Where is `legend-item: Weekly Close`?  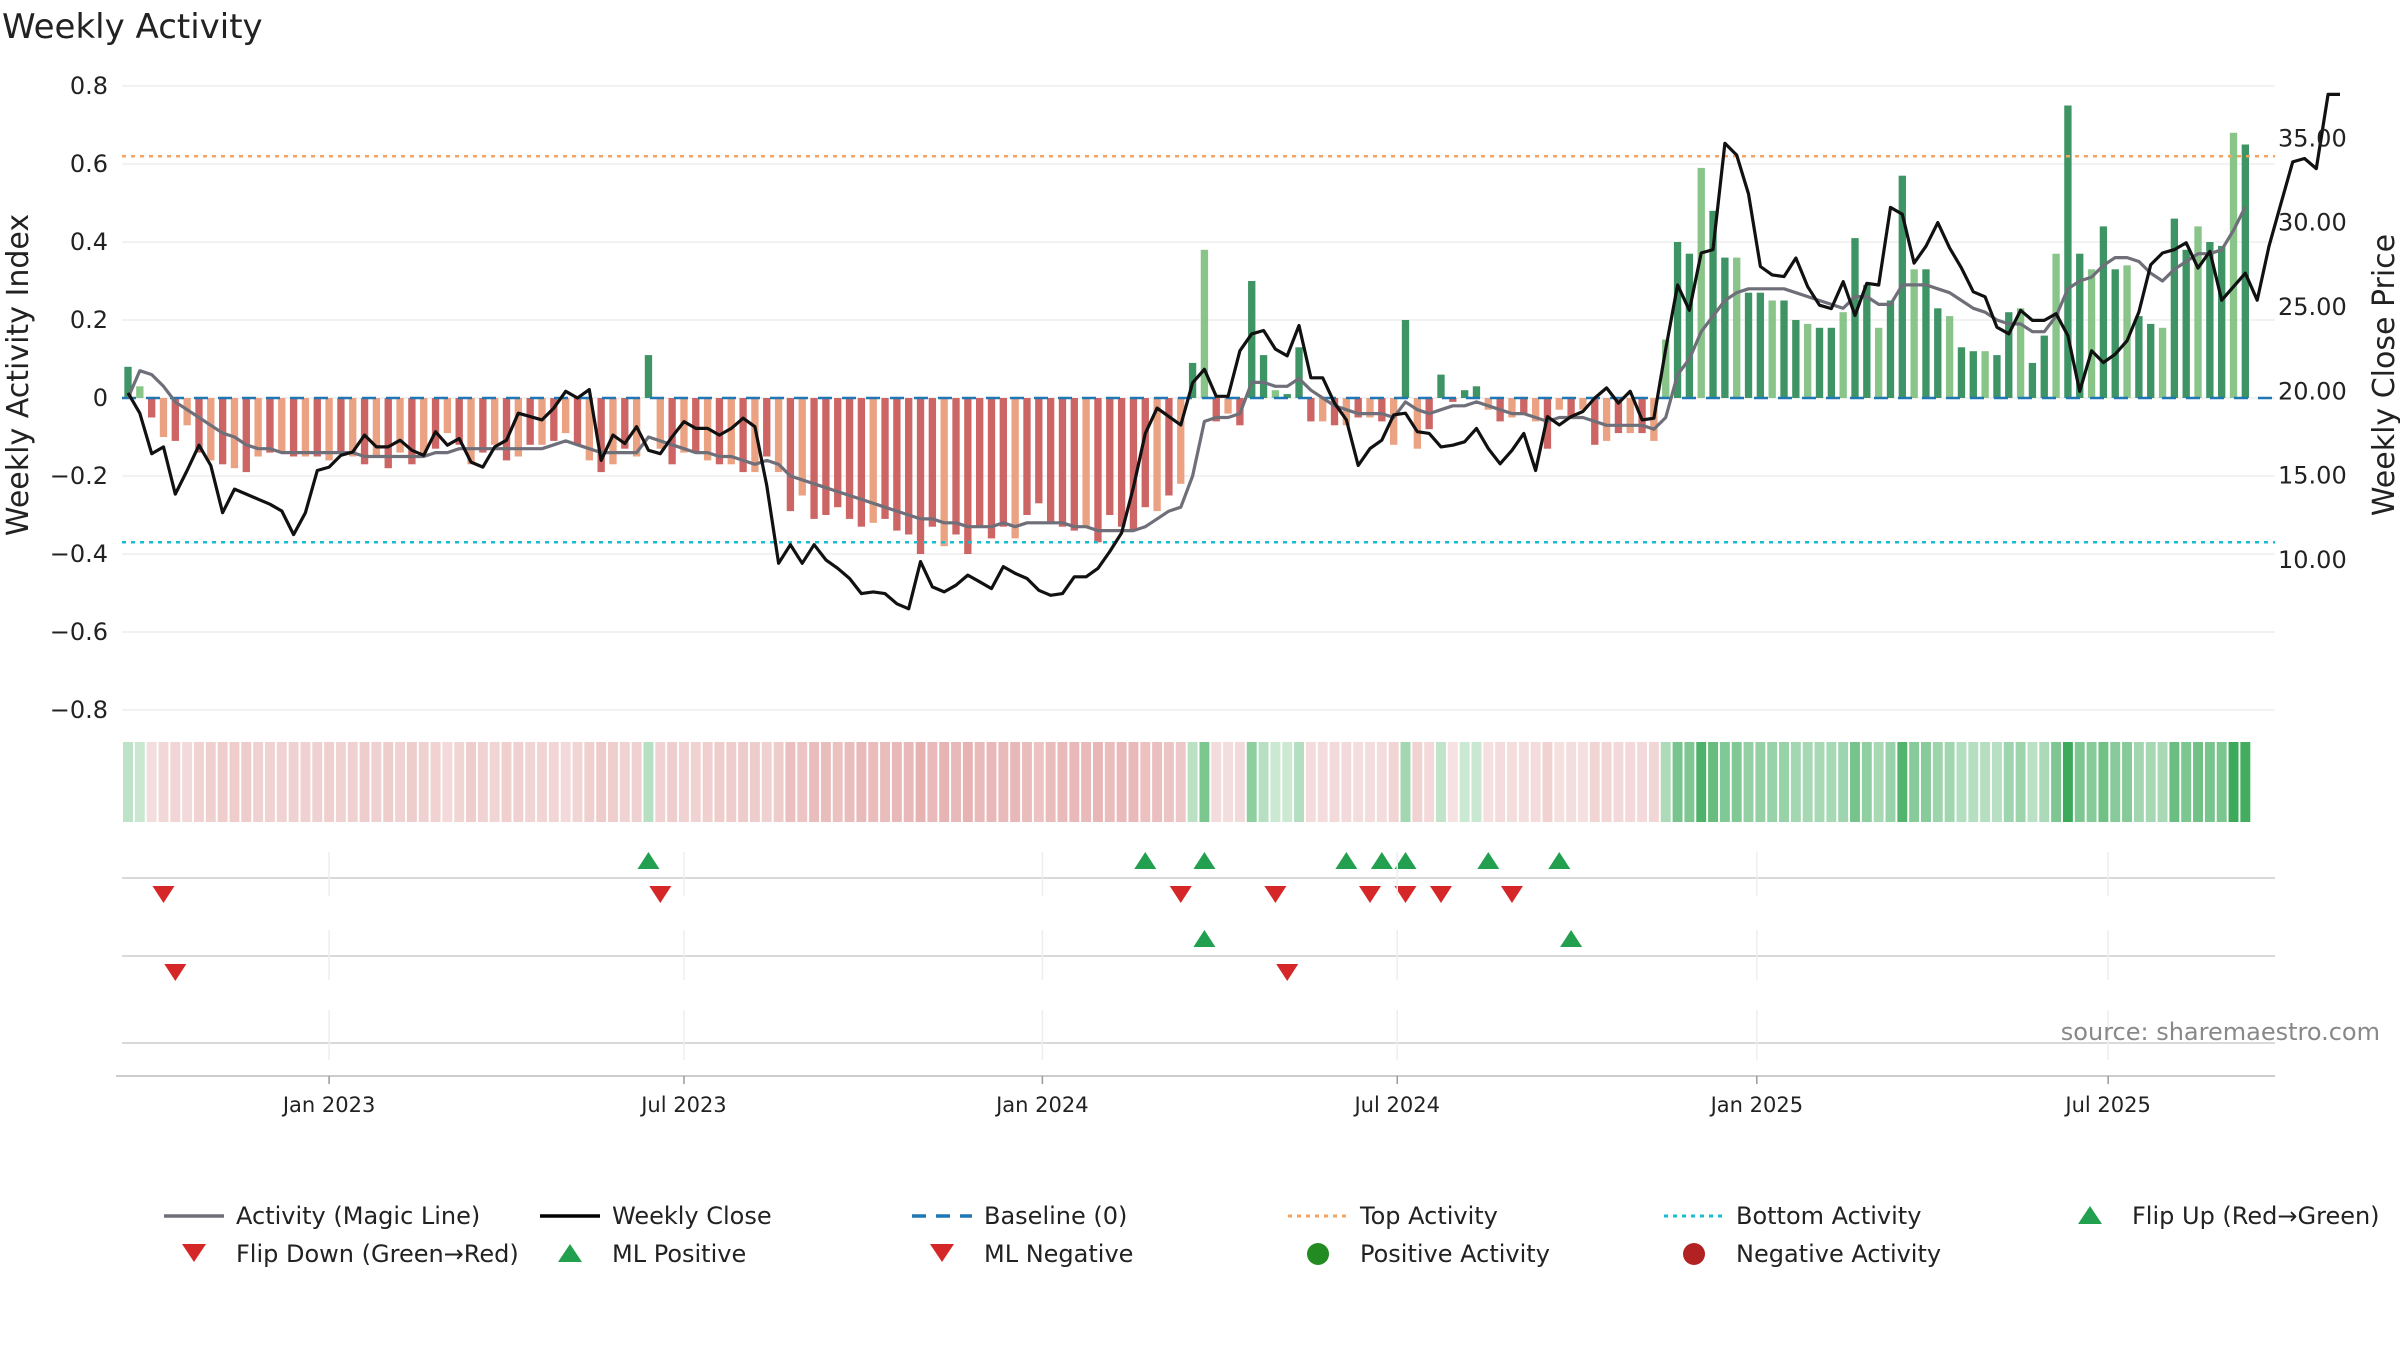 legend-item: Weekly Close is located at coordinates (656, 1216).